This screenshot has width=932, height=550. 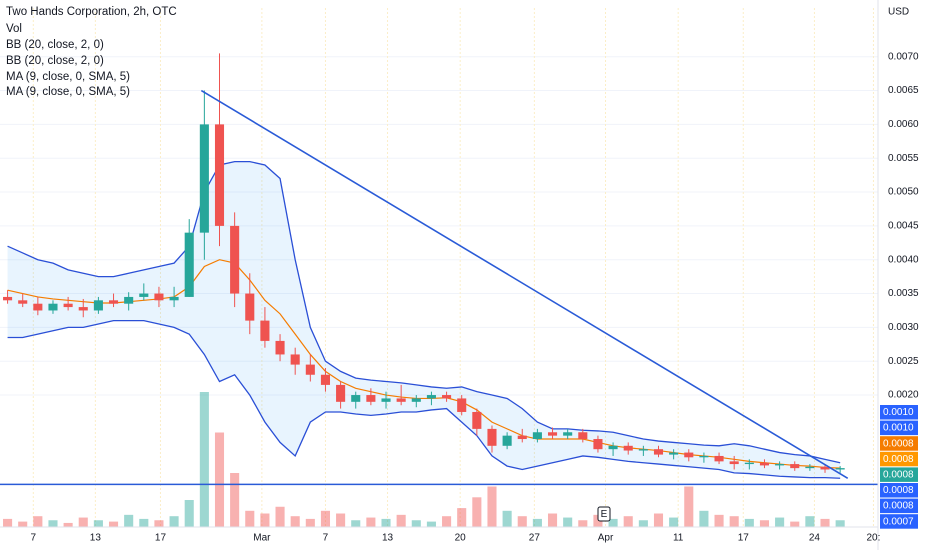 I want to click on y-tick-label: 0.0070, so click(x=903, y=56).